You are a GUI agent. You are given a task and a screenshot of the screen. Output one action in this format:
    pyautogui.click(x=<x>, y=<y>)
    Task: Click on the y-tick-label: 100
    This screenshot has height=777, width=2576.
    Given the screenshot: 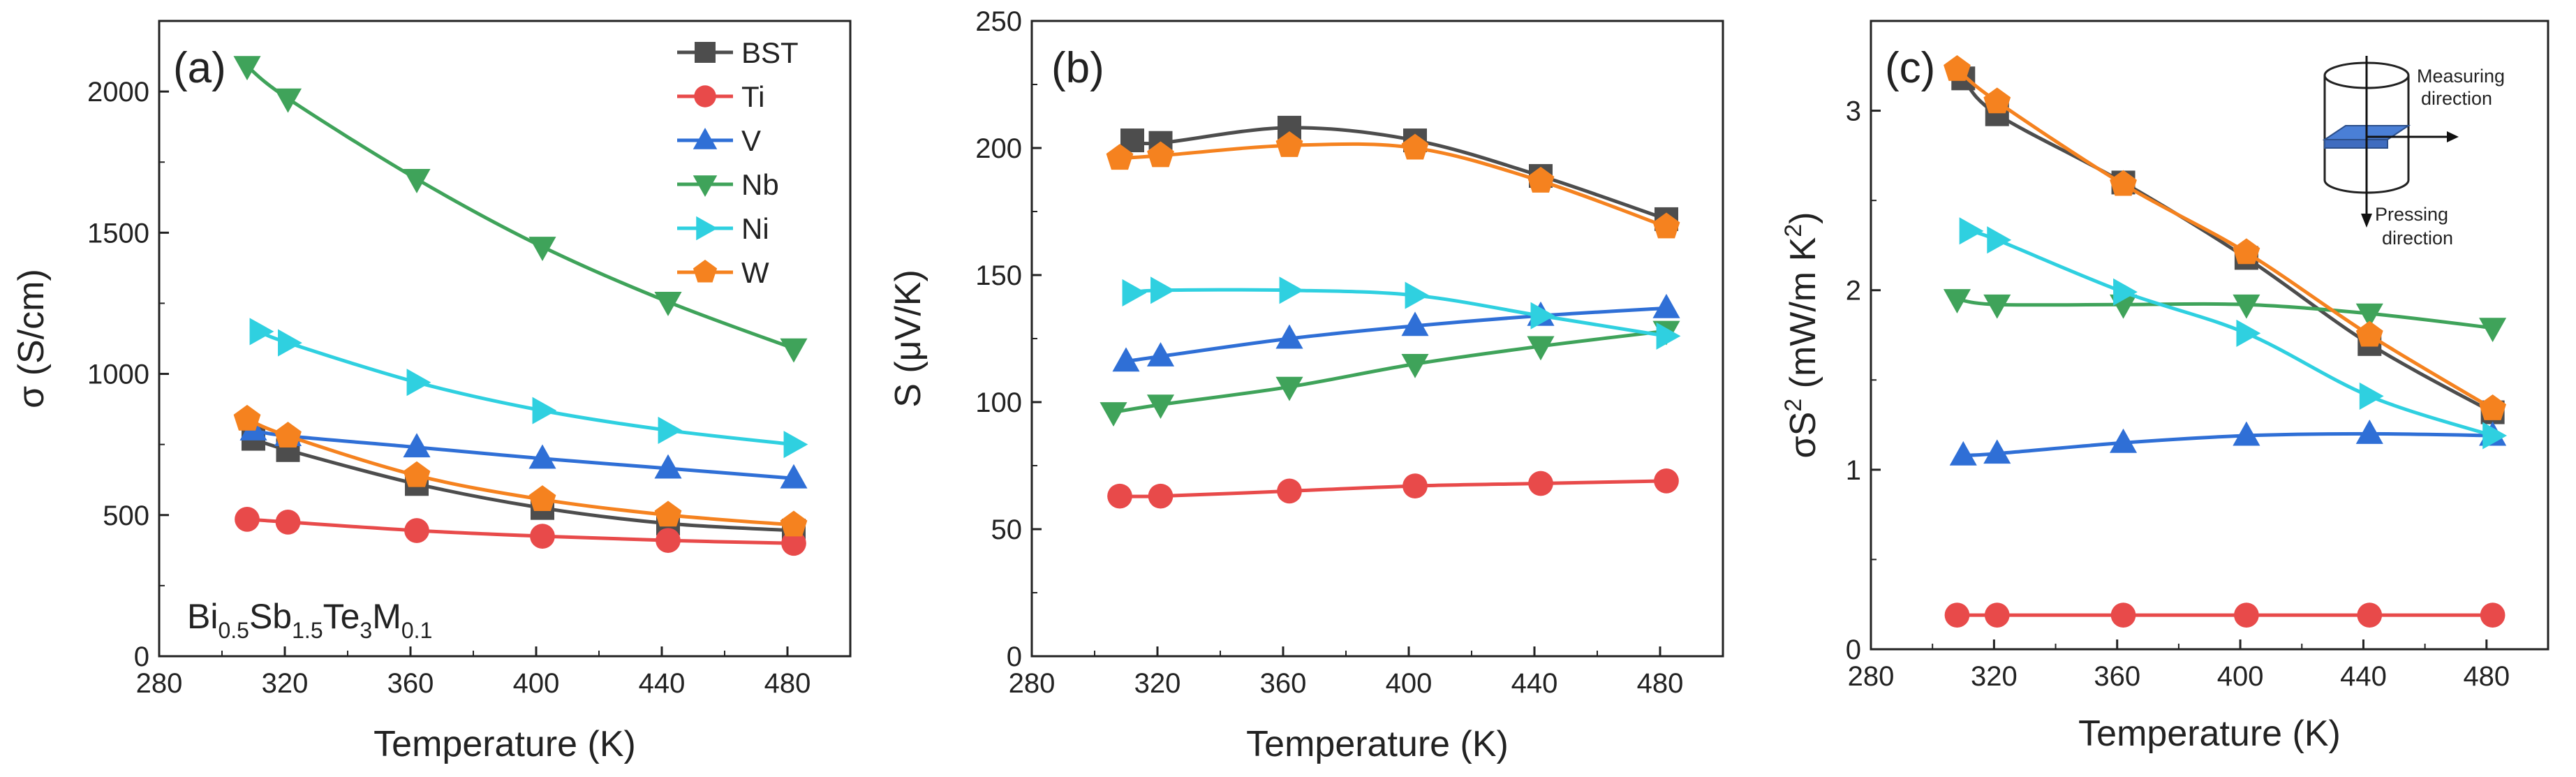 What is the action you would take?
    pyautogui.click(x=998, y=402)
    